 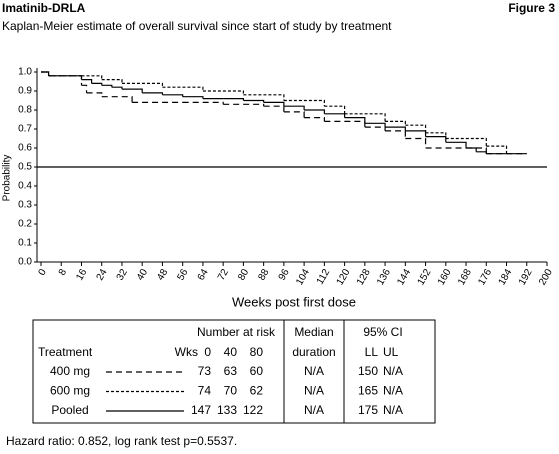 What do you see at coordinates (231, 391) in the screenshot?
I see `at-risk-count: 70` at bounding box center [231, 391].